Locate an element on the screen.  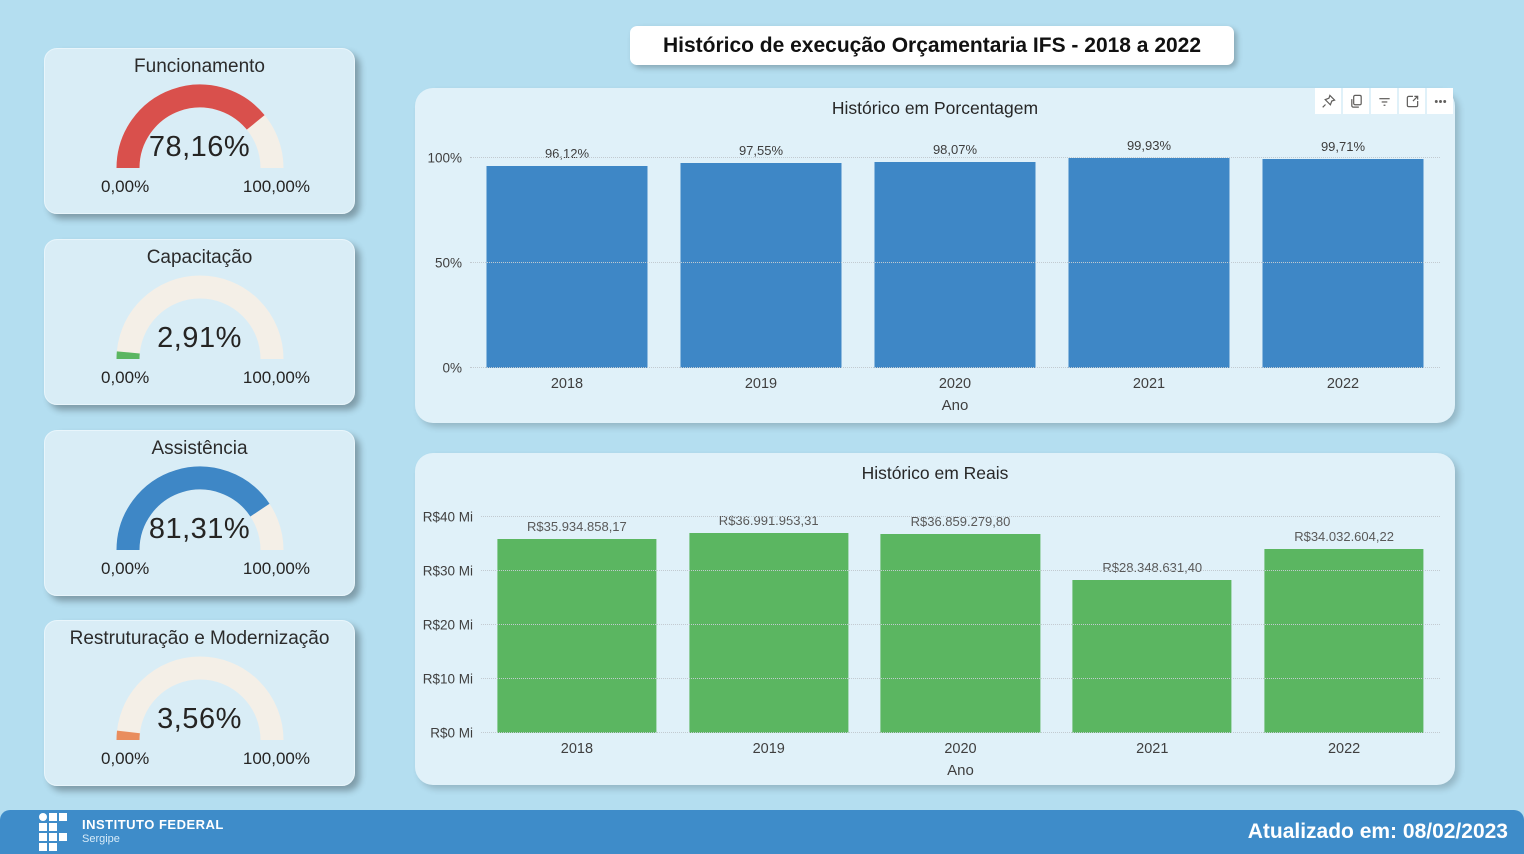
bar-slot: R$35.934.858,17 is located at coordinates (577, 625).